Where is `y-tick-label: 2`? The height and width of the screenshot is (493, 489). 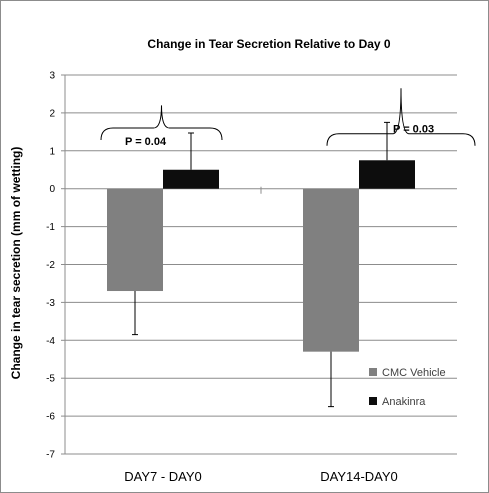 y-tick-label: 2 is located at coordinates (52, 113).